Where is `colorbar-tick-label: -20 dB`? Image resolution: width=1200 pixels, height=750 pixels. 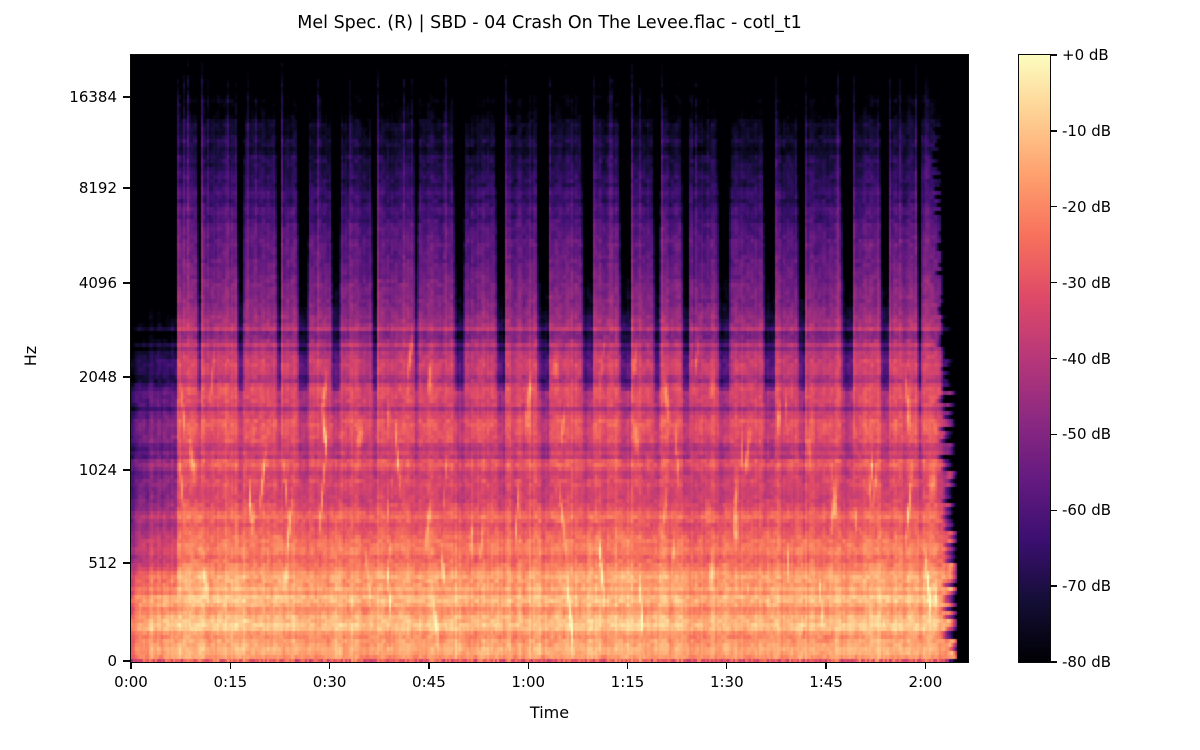
colorbar-tick-label: -20 dB is located at coordinates (1087, 206).